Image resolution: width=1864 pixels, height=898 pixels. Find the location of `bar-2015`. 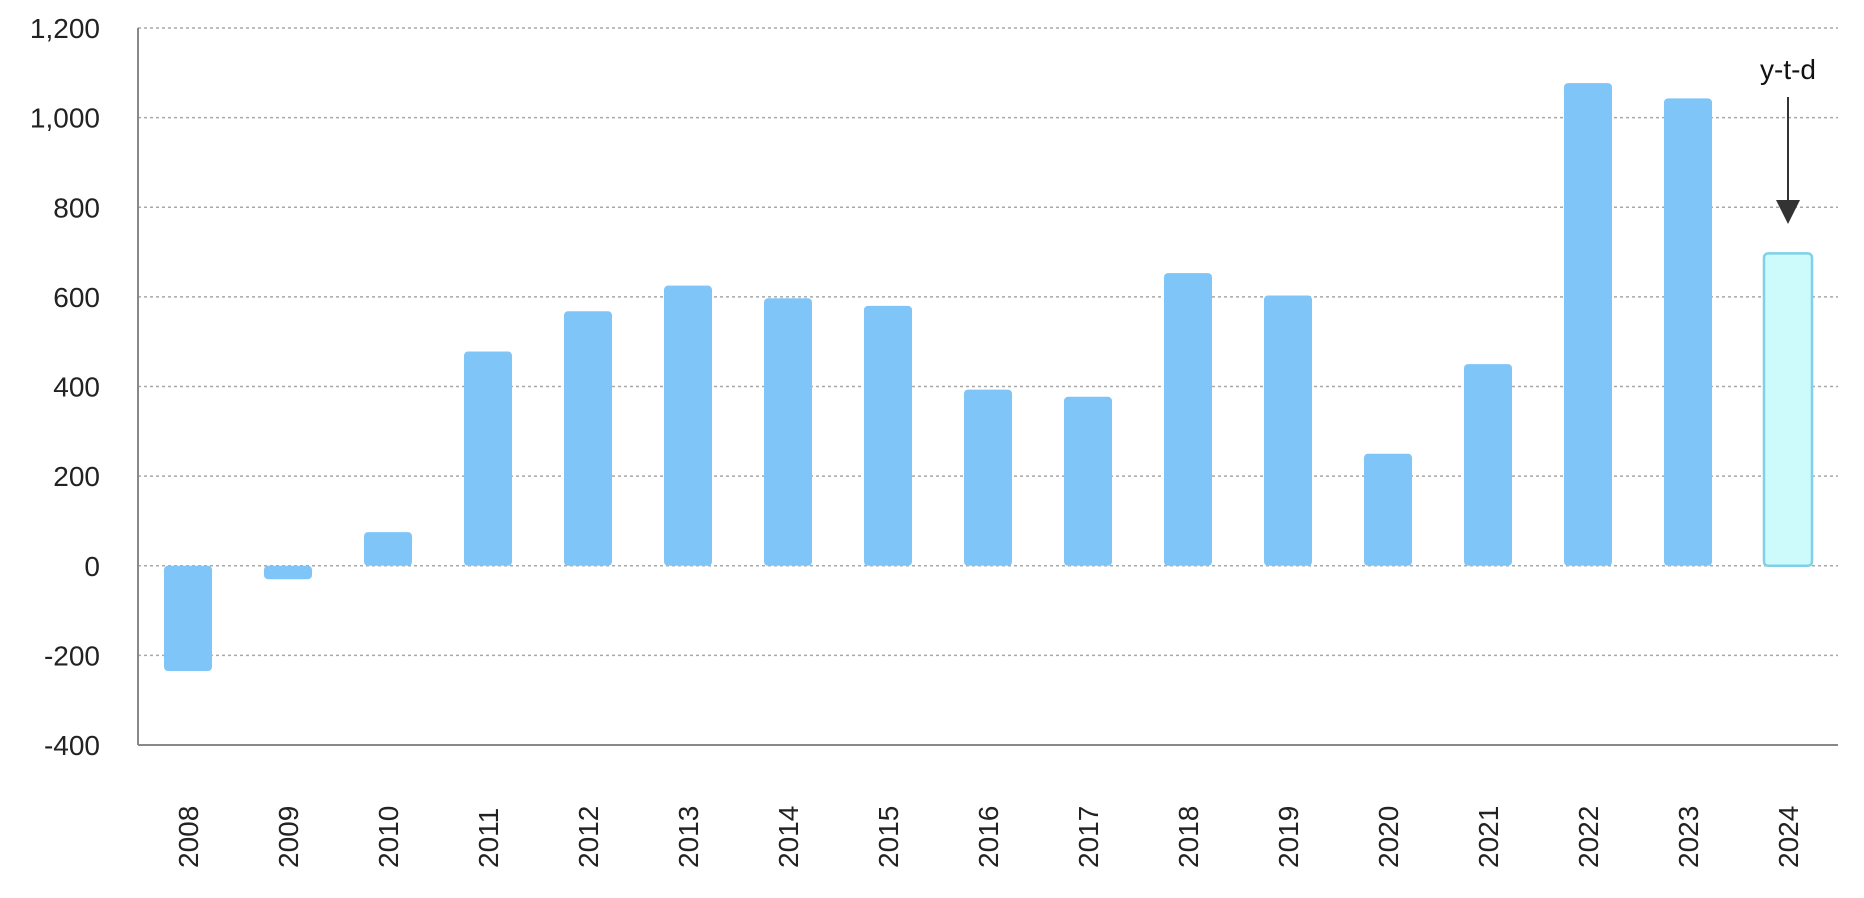

bar-2015 is located at coordinates (888, 435).